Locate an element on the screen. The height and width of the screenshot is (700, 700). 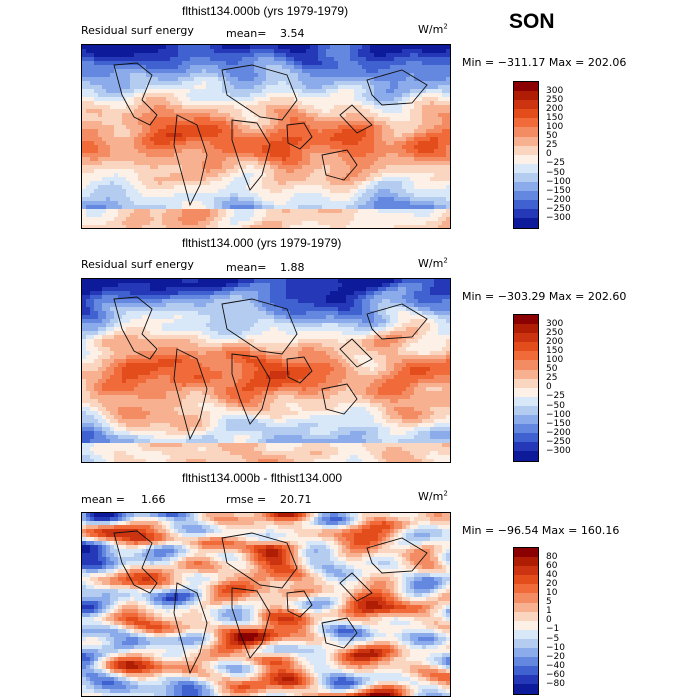
colorbar-tick-label: −200 is located at coordinates (558, 199).